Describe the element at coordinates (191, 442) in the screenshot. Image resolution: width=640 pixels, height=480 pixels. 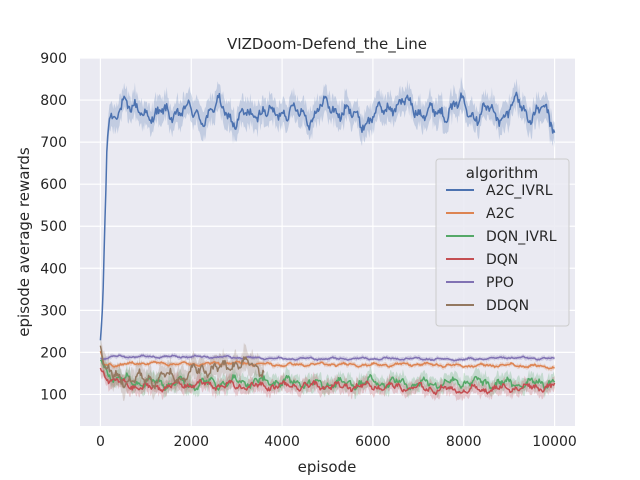
I see `x-tick-label: 2000` at that location.